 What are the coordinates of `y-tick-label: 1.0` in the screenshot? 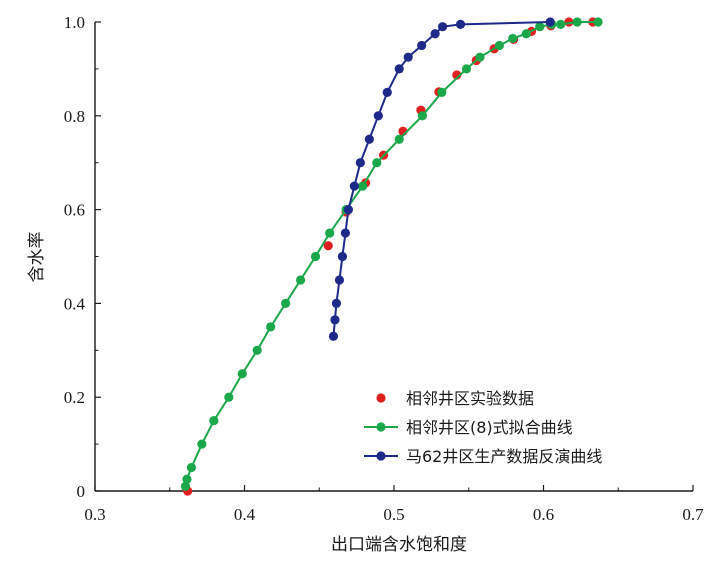 It's located at (74, 22).